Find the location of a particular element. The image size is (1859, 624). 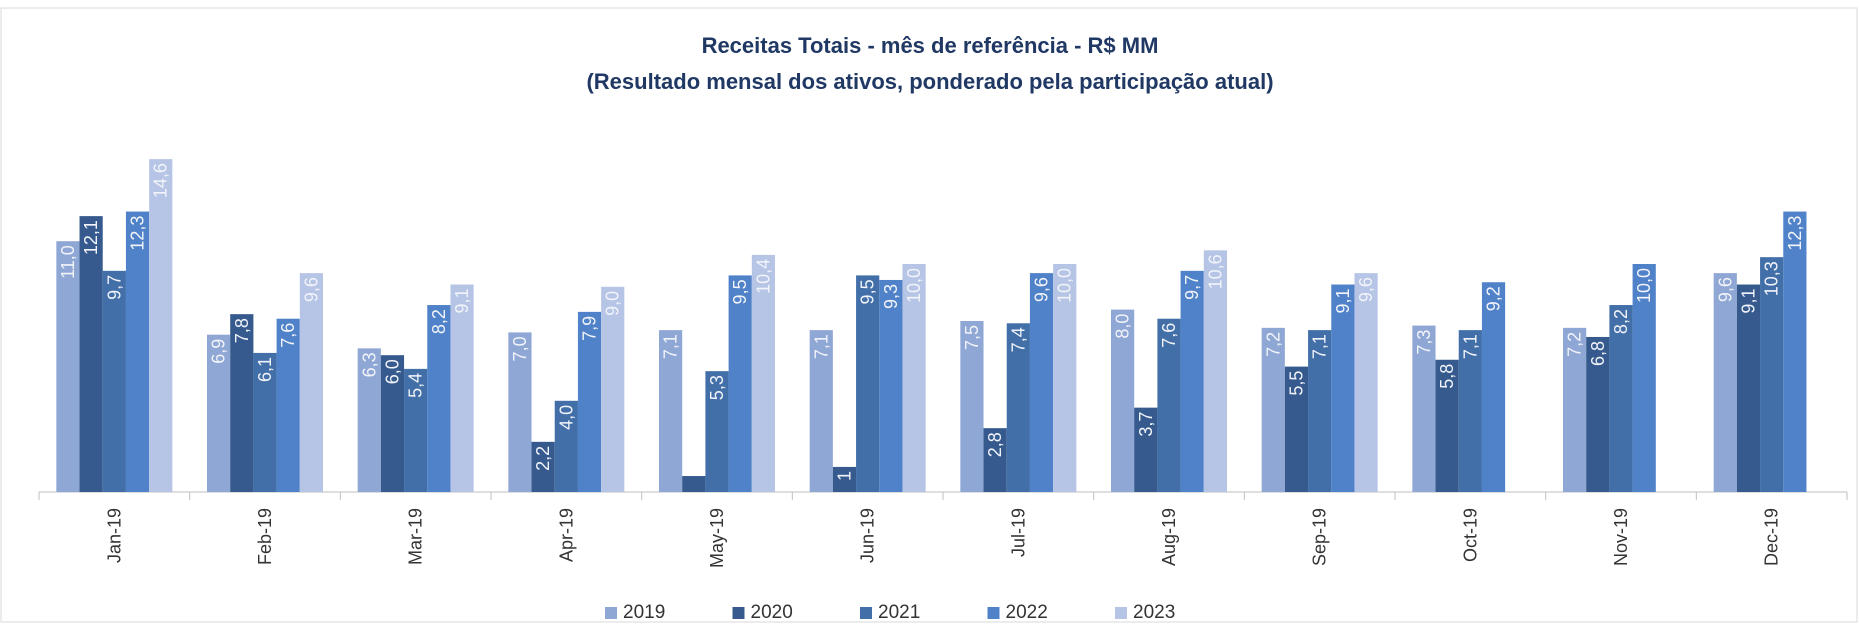

data-label: 3,7 is located at coordinates (1146, 424).